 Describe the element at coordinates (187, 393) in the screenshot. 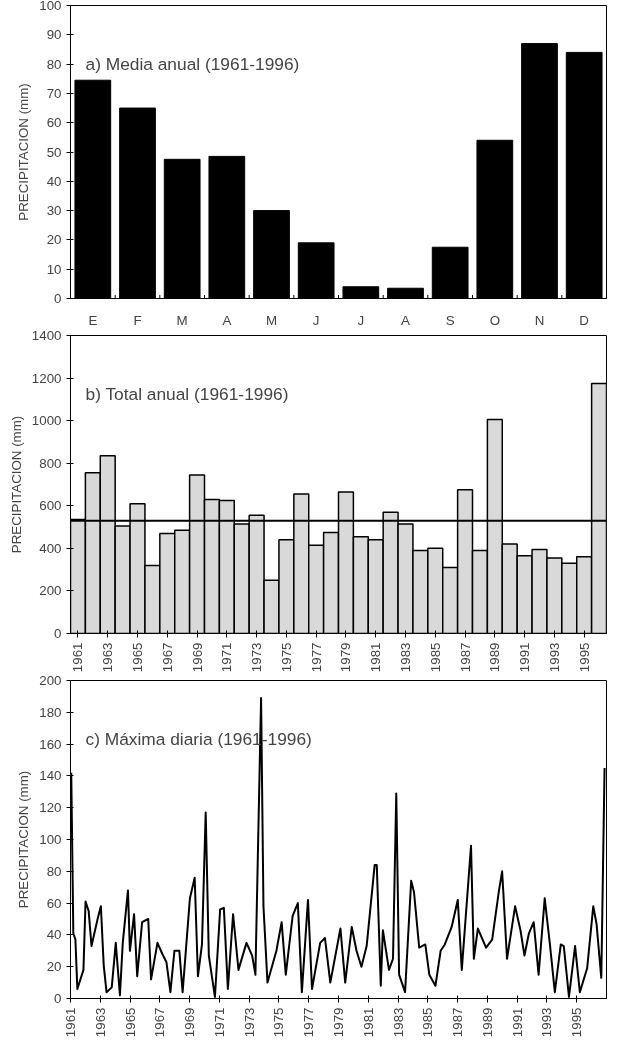

I see `text: b) Total anual (1961-1996)` at that location.